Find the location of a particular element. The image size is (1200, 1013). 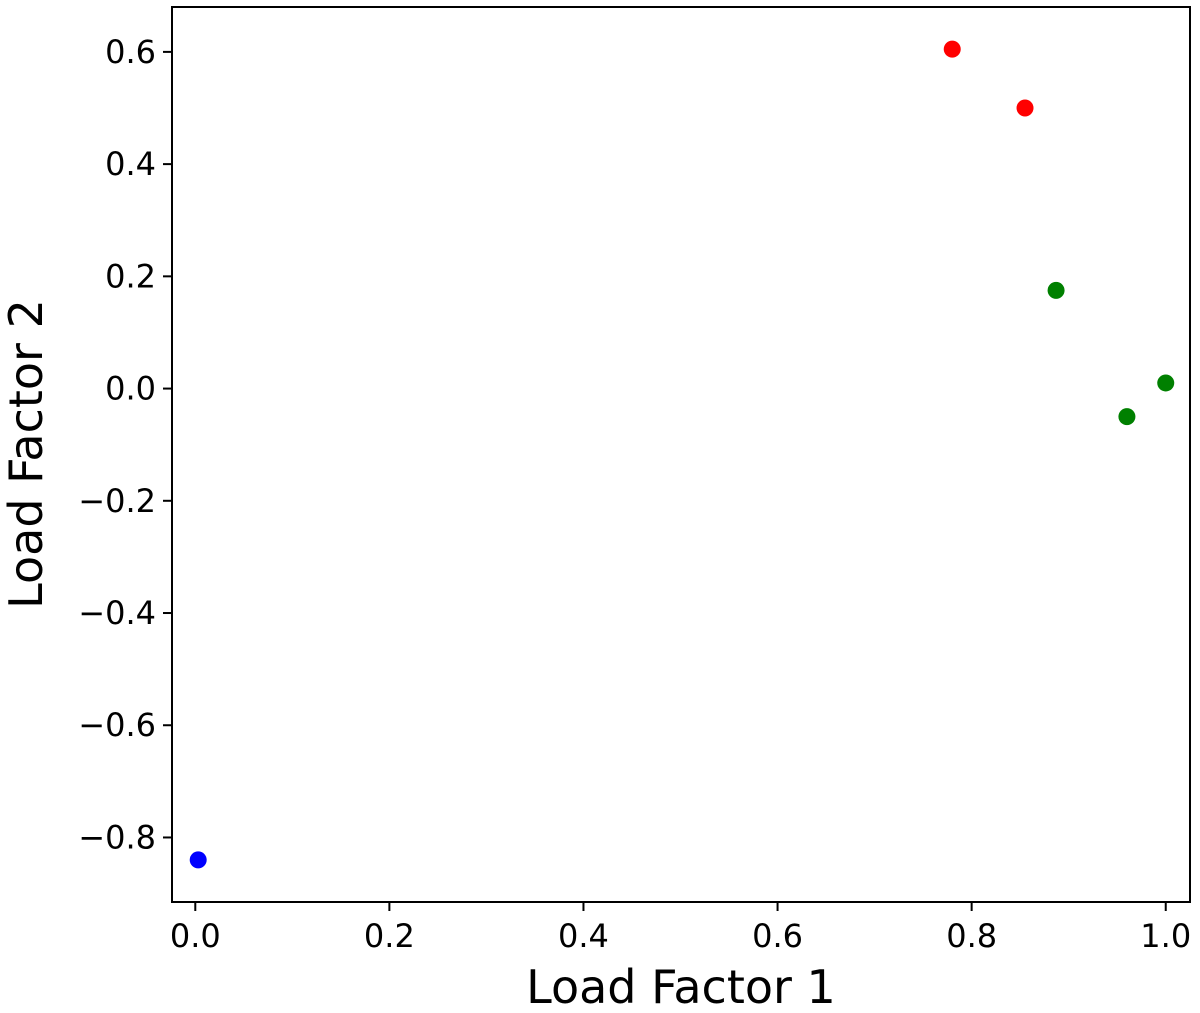

x-axis: 0.0 0.2 0.4 0.6 0.8 1.0 is located at coordinates (680, 928).